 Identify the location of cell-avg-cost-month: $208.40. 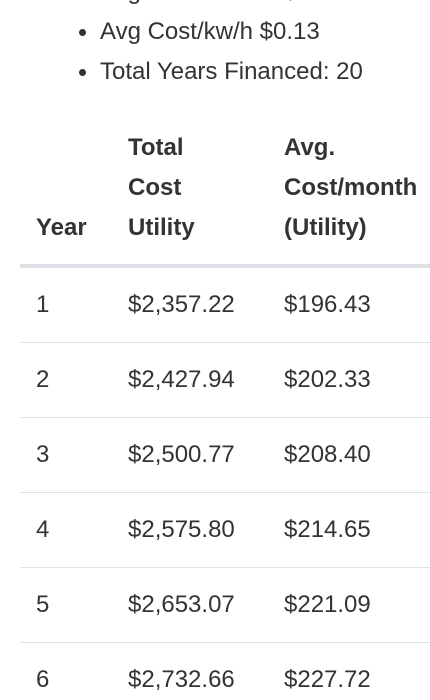
(349, 455).